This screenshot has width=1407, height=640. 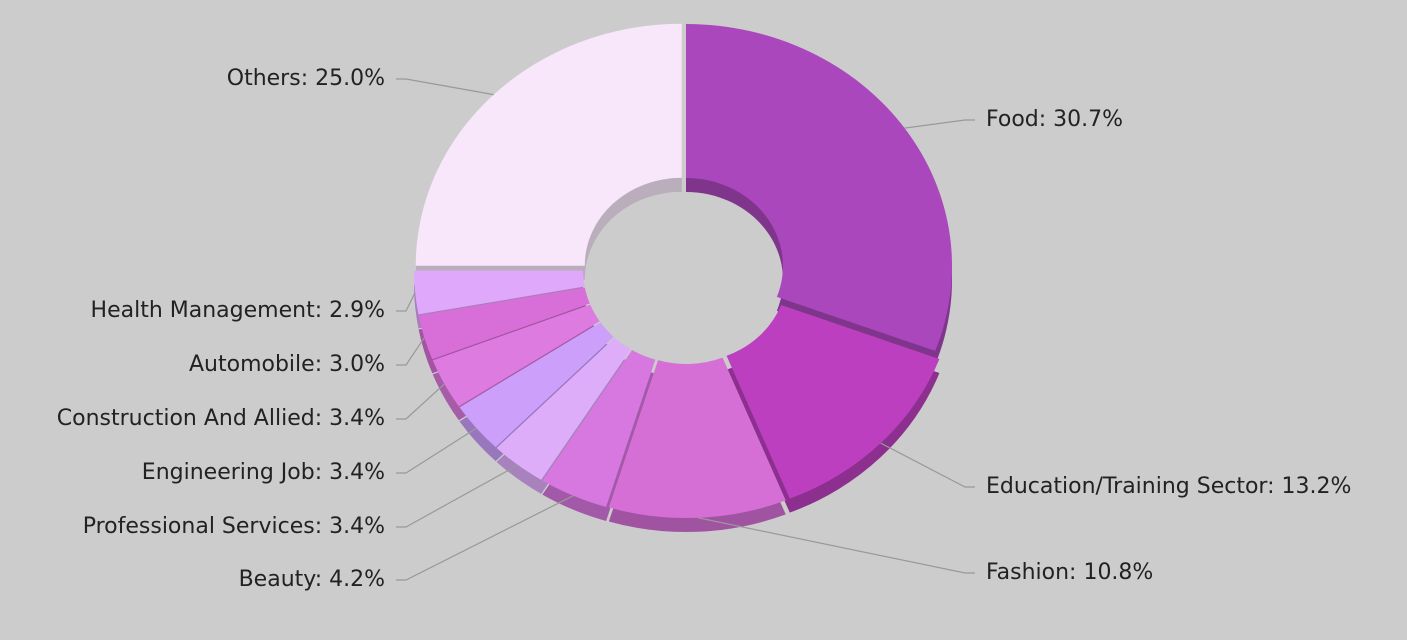 I want to click on data-label: Engineering Job: 3.4%, so click(x=263, y=472).